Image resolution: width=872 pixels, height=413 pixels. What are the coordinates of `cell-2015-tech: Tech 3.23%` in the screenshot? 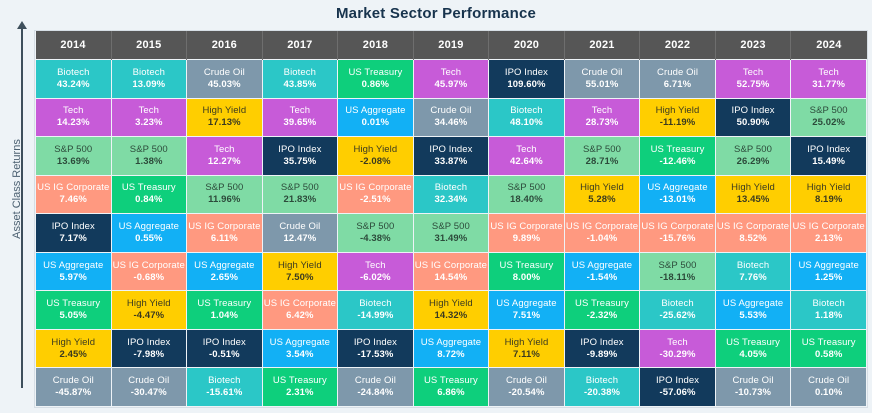 It's located at (149, 117).